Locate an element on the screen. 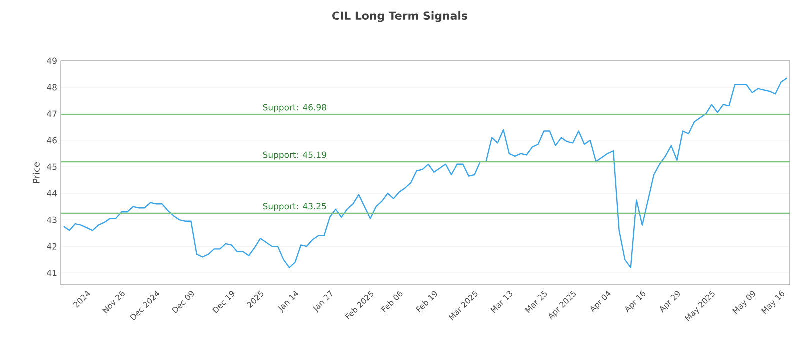  ref-line-label: Support: 45.19 is located at coordinates (294, 156).